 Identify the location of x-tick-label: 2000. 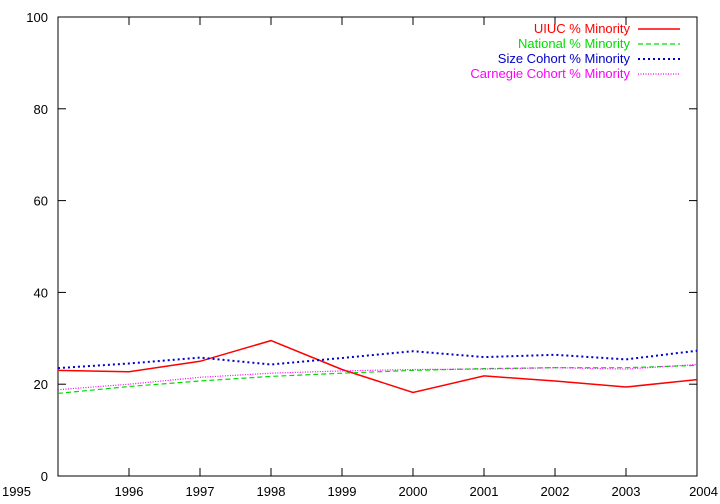
(413, 491).